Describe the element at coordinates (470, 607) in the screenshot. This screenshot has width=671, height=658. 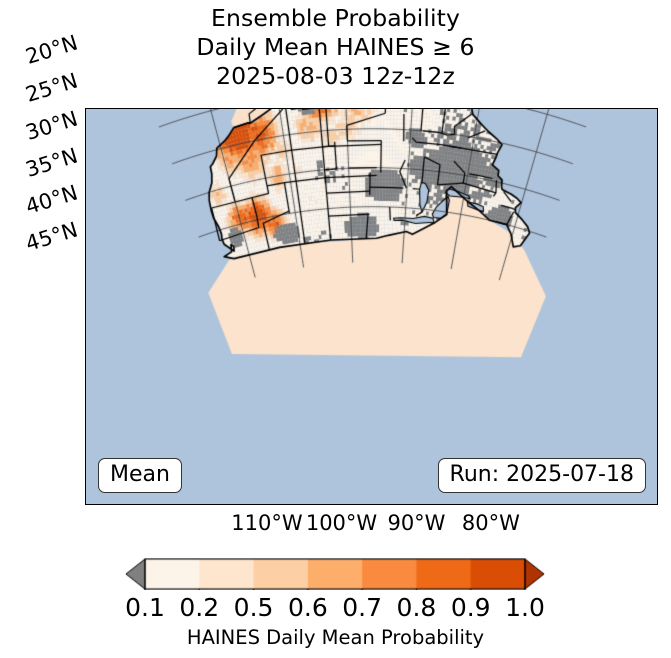
I see `colorbar-tick-label: 0.9` at that location.